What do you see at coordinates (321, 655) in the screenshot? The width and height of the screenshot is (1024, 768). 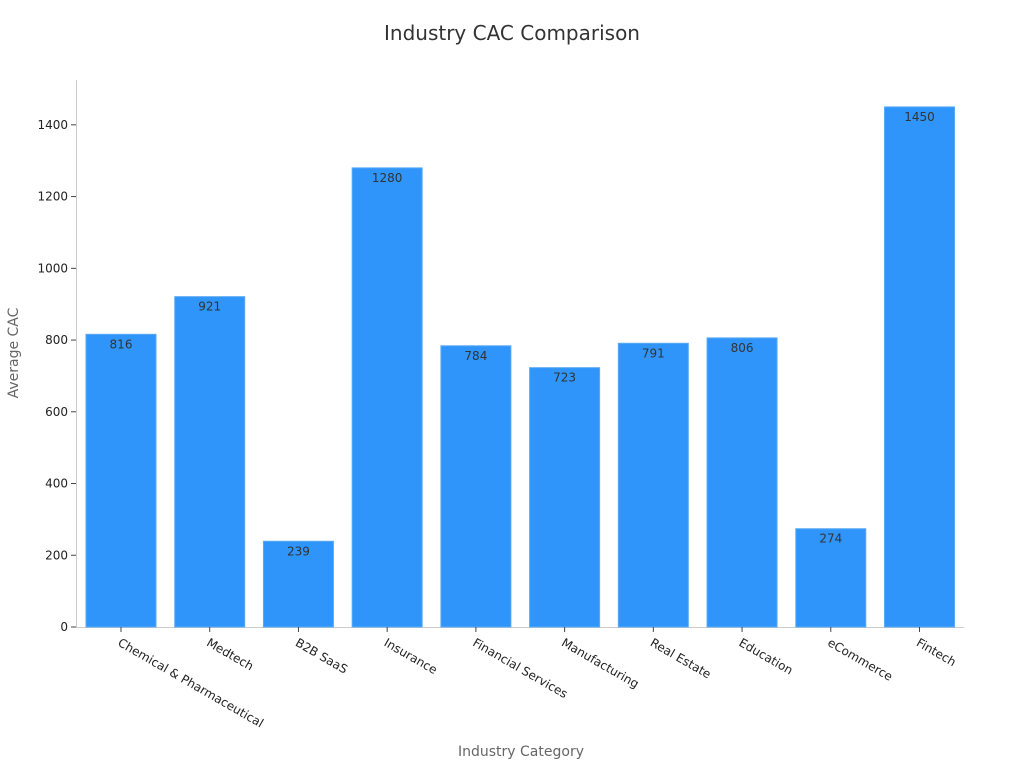 I see `x-tick-label-2: B2B SaaS` at bounding box center [321, 655].